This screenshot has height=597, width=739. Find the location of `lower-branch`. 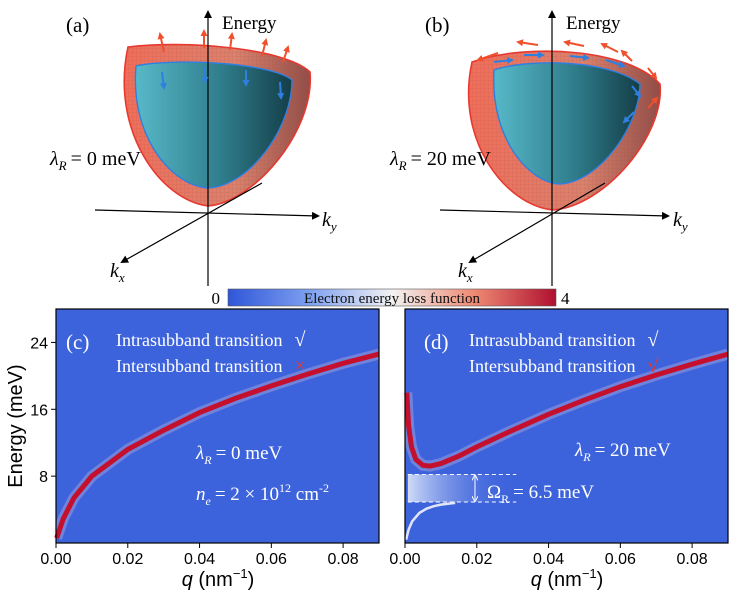

lower-branch is located at coordinates (430, 521).